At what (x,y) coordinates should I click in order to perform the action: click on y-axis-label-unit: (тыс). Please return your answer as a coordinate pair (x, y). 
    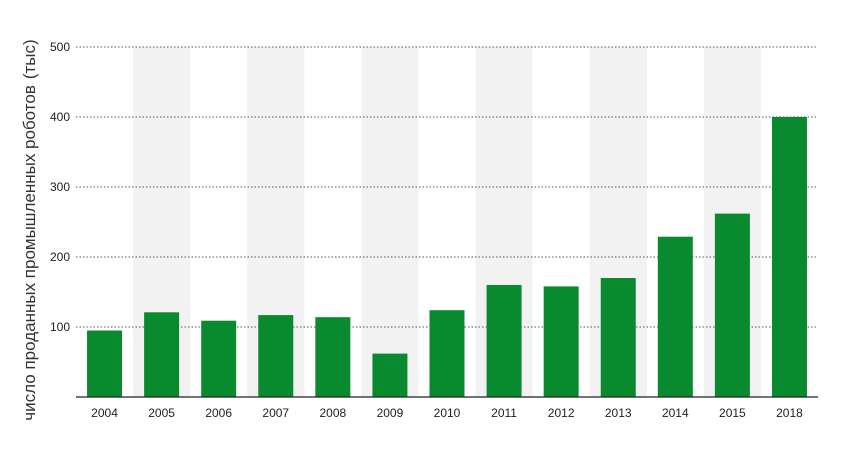
    Looking at the image, I should click on (29, 59).